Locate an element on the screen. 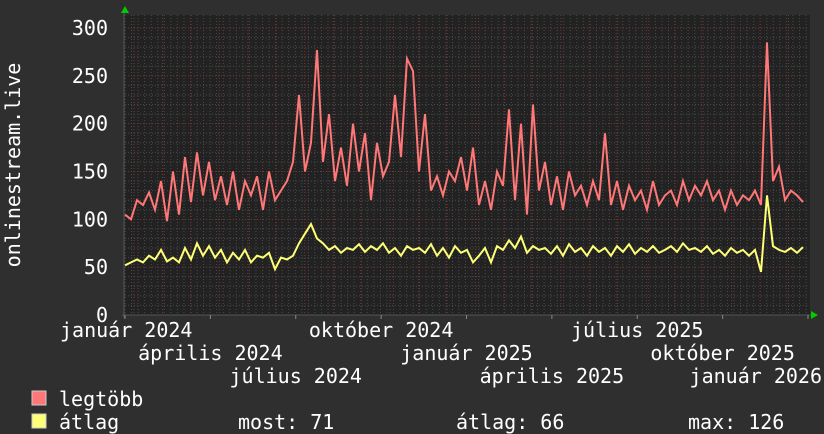  y-axis-arrow-icon is located at coordinates (125, 9).